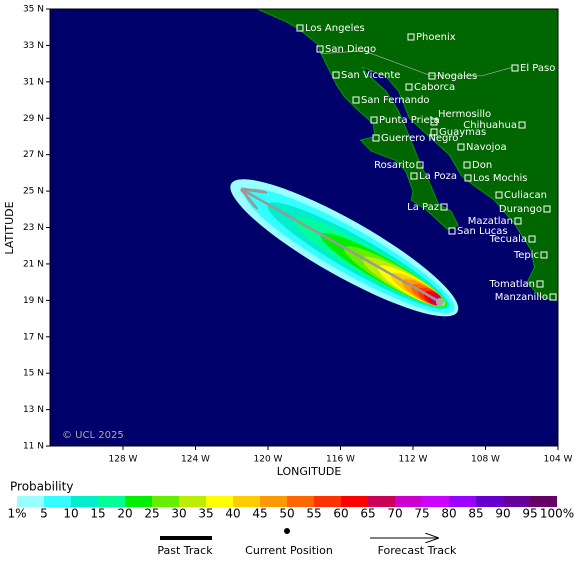 This screenshot has width=580, height=566. What do you see at coordinates (417, 550) in the screenshot?
I see `legend-item: Forecast Track` at bounding box center [417, 550].